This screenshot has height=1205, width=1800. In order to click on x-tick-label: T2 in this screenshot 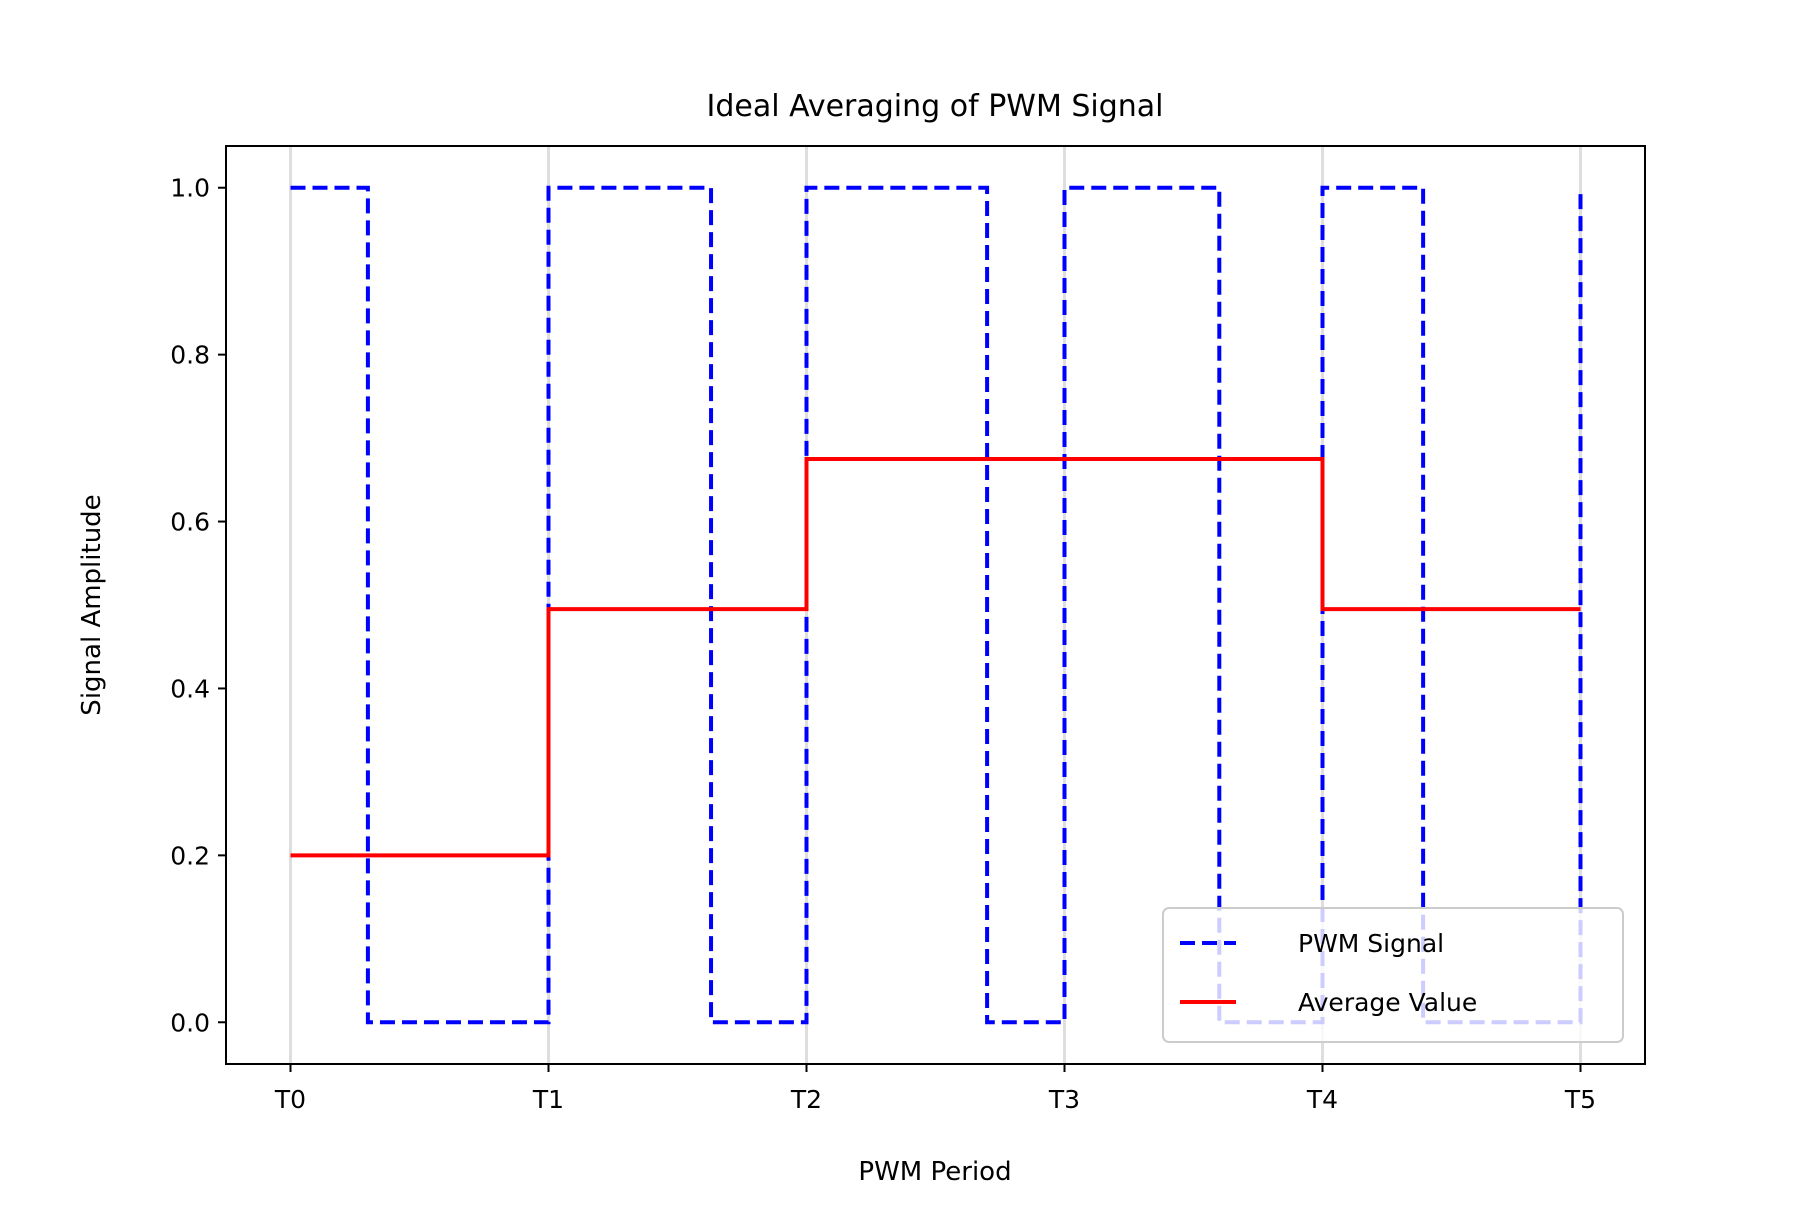, I will do `click(806, 1099)`.